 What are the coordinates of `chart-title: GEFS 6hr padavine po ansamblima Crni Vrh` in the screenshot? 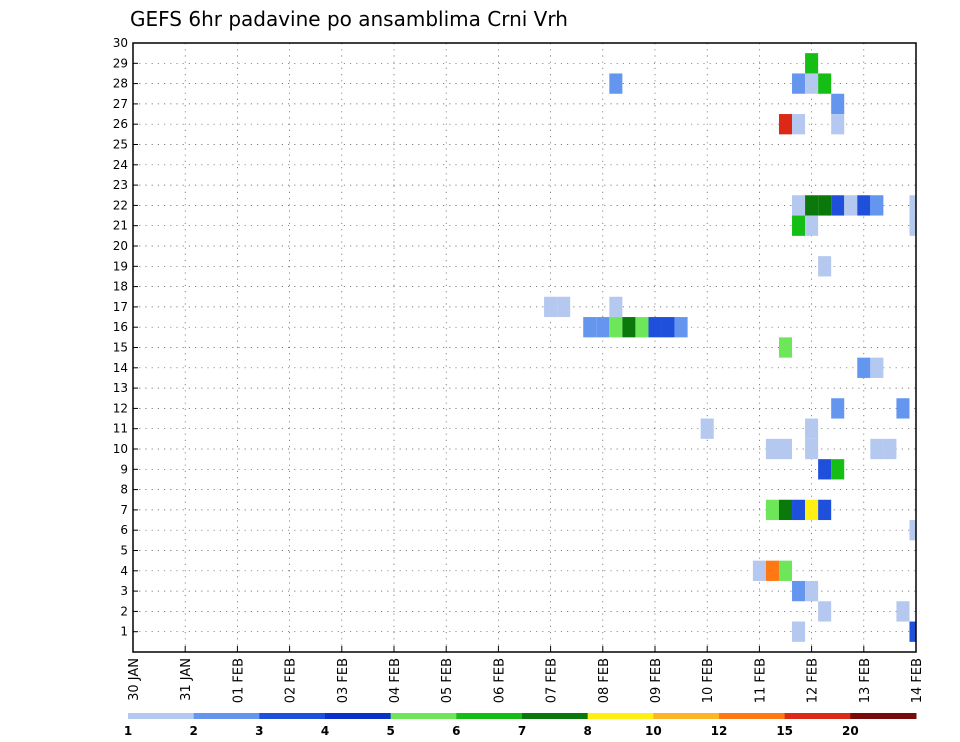 It's located at (349, 19).